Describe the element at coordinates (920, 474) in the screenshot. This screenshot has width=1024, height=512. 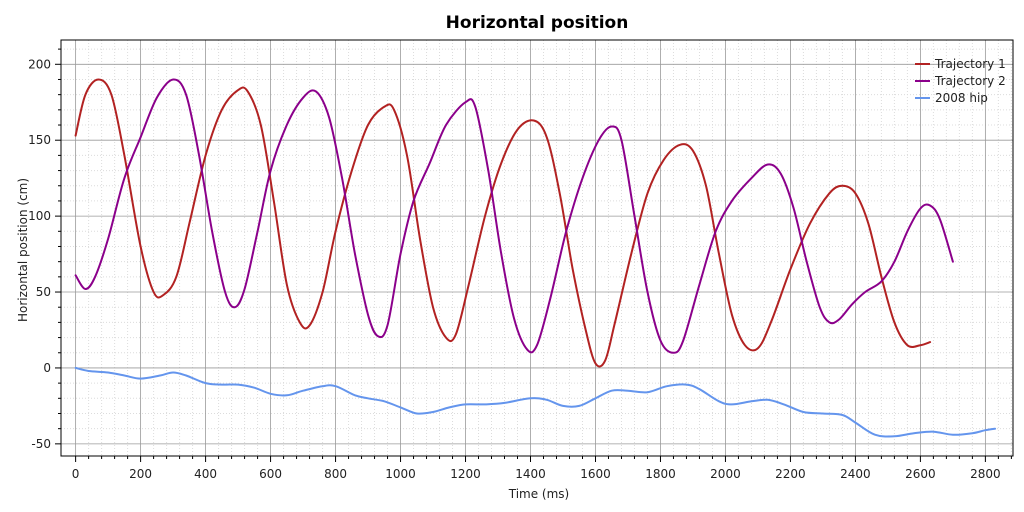
I see `x-tick-label: 2600` at that location.